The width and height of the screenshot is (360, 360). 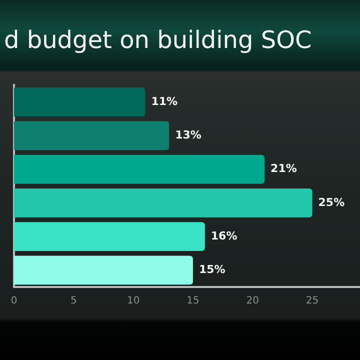 What do you see at coordinates (212, 269) in the screenshot?
I see `data-label: 15%` at bounding box center [212, 269].